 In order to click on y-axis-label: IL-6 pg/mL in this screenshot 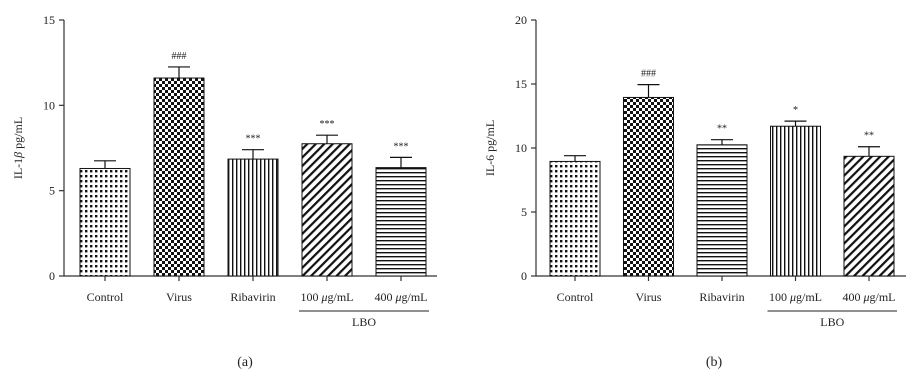, I will do `click(490, 148)`.